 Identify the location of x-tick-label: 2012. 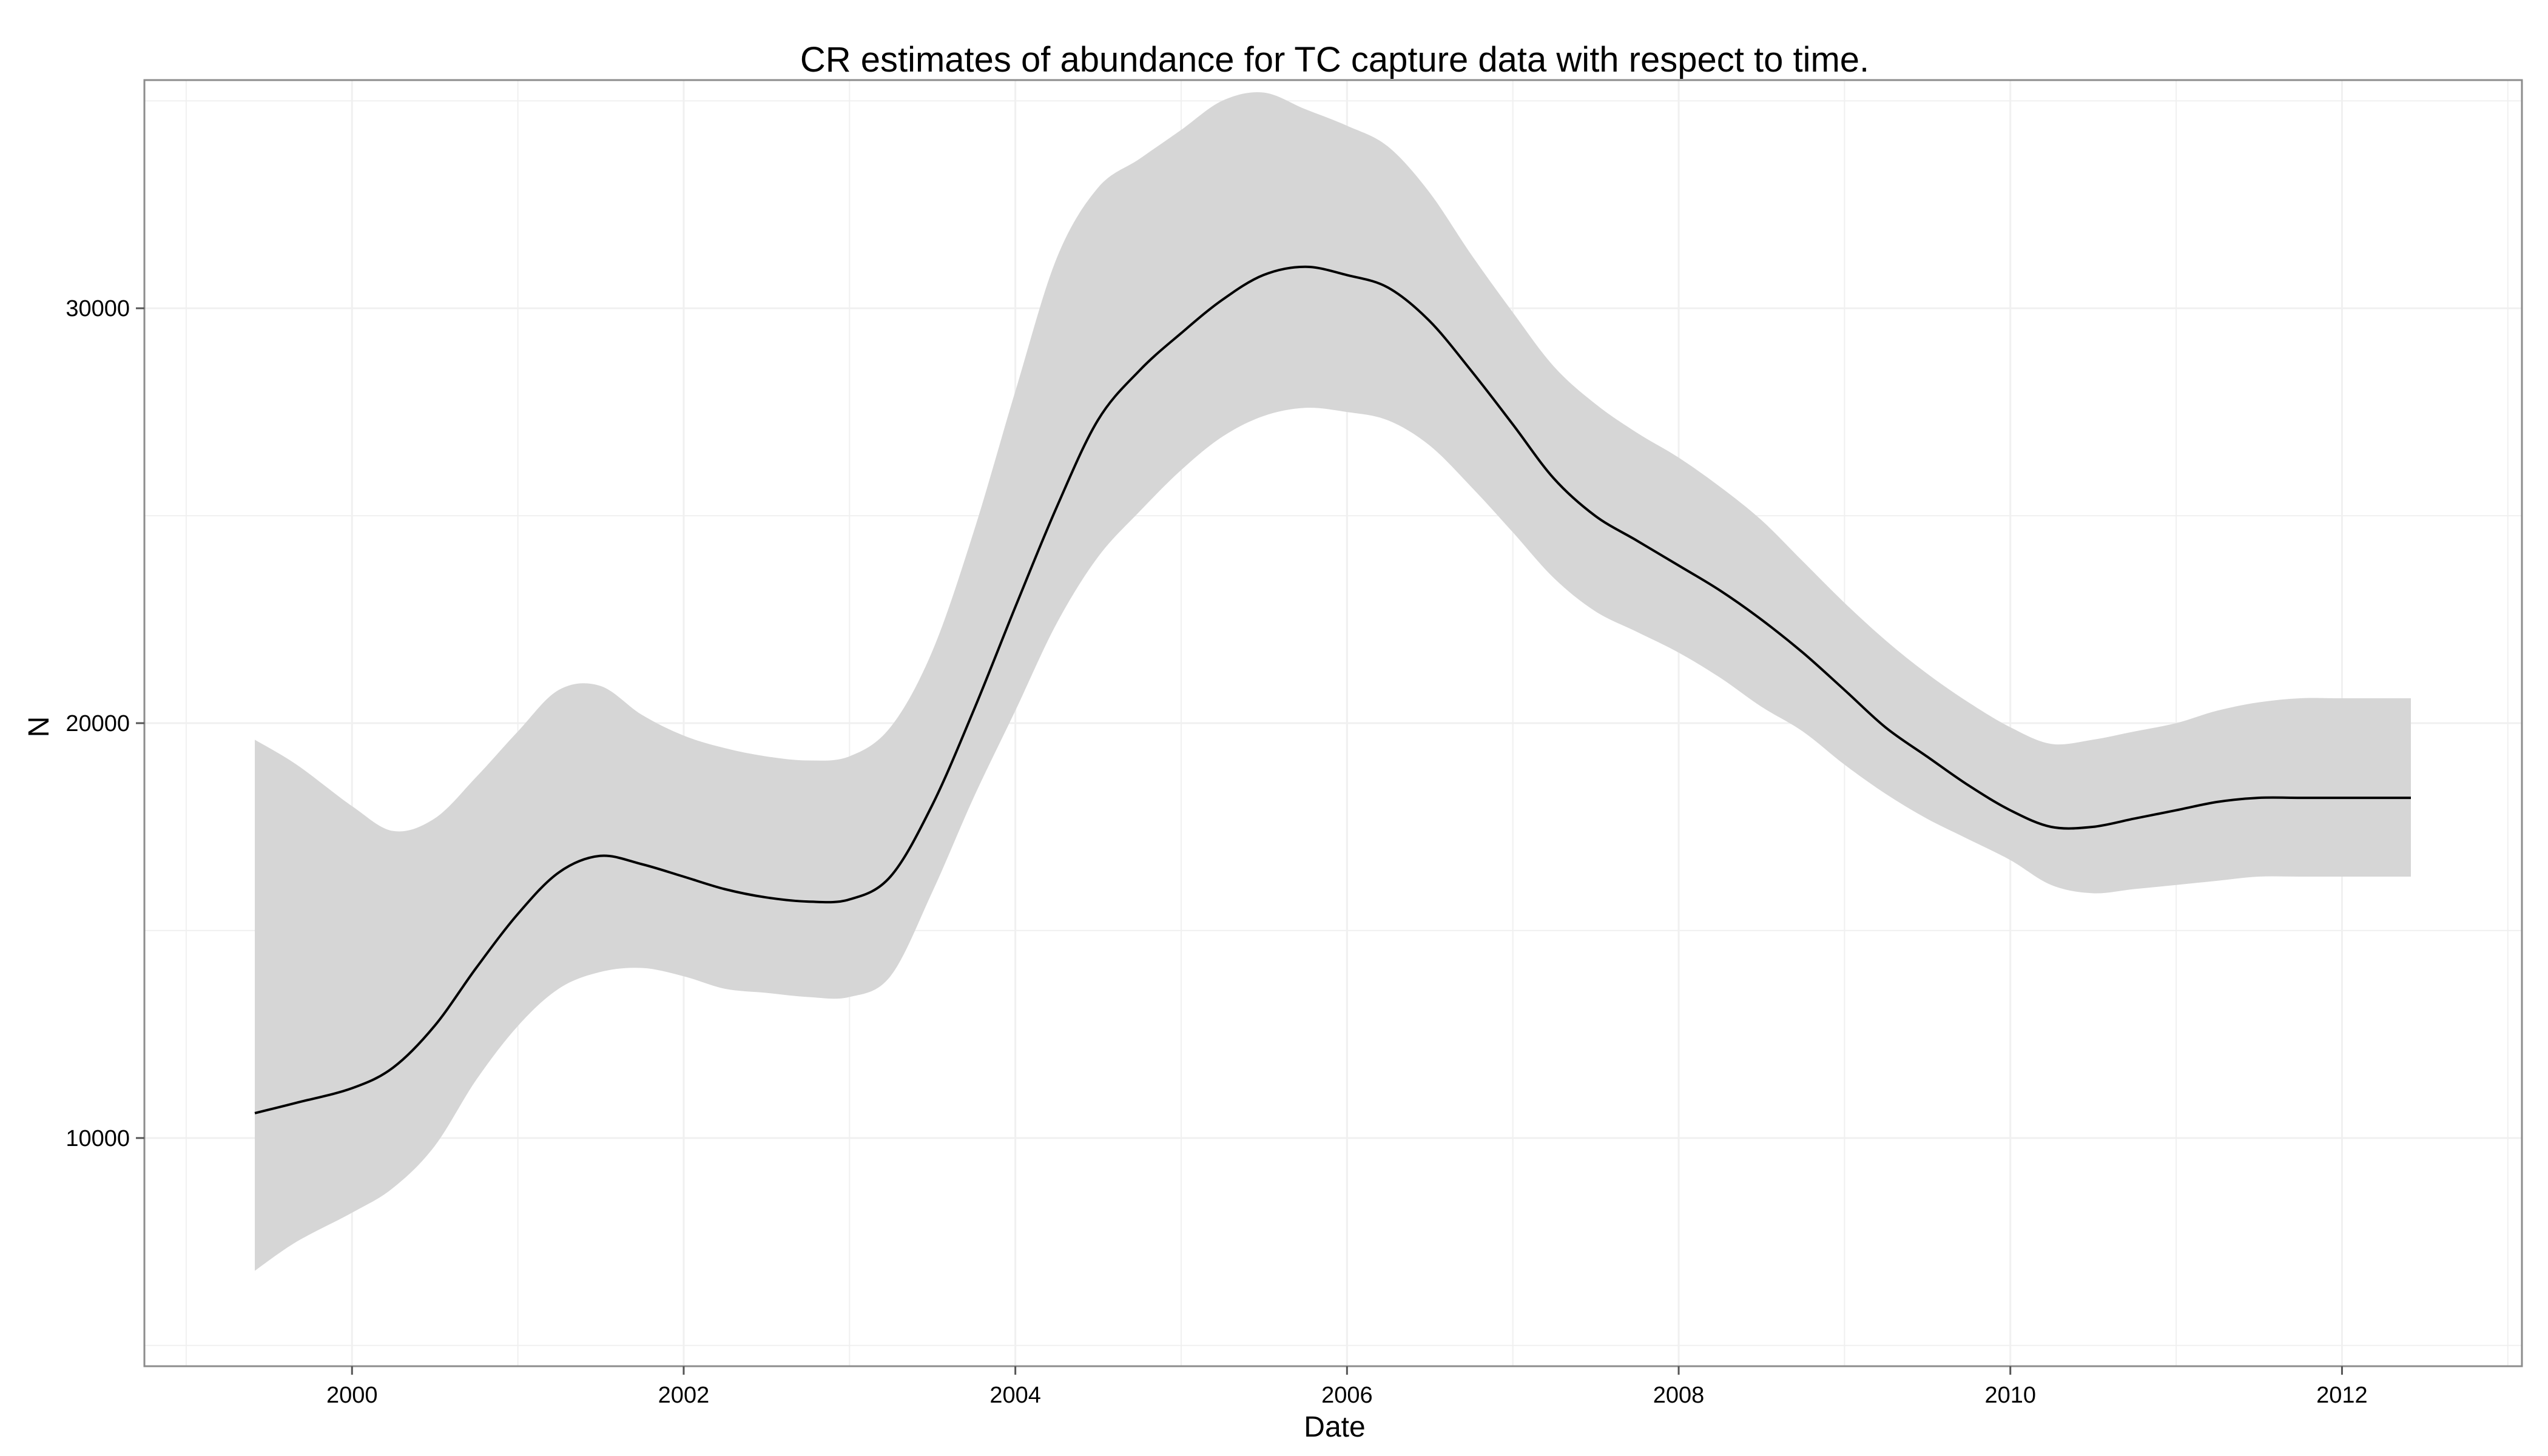
(2342, 1395).